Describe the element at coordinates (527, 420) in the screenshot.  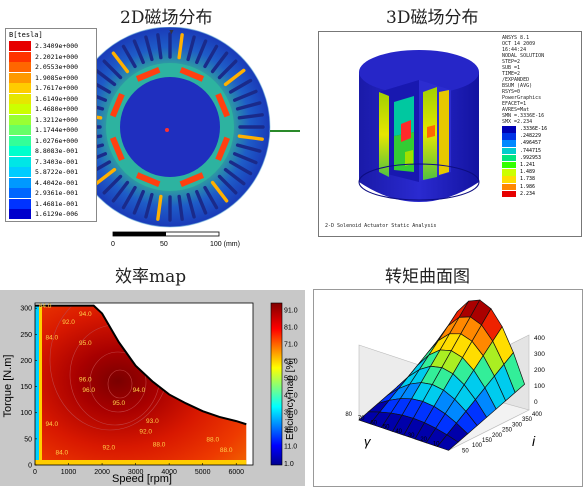
I see `i-tick-label: 350` at that location.